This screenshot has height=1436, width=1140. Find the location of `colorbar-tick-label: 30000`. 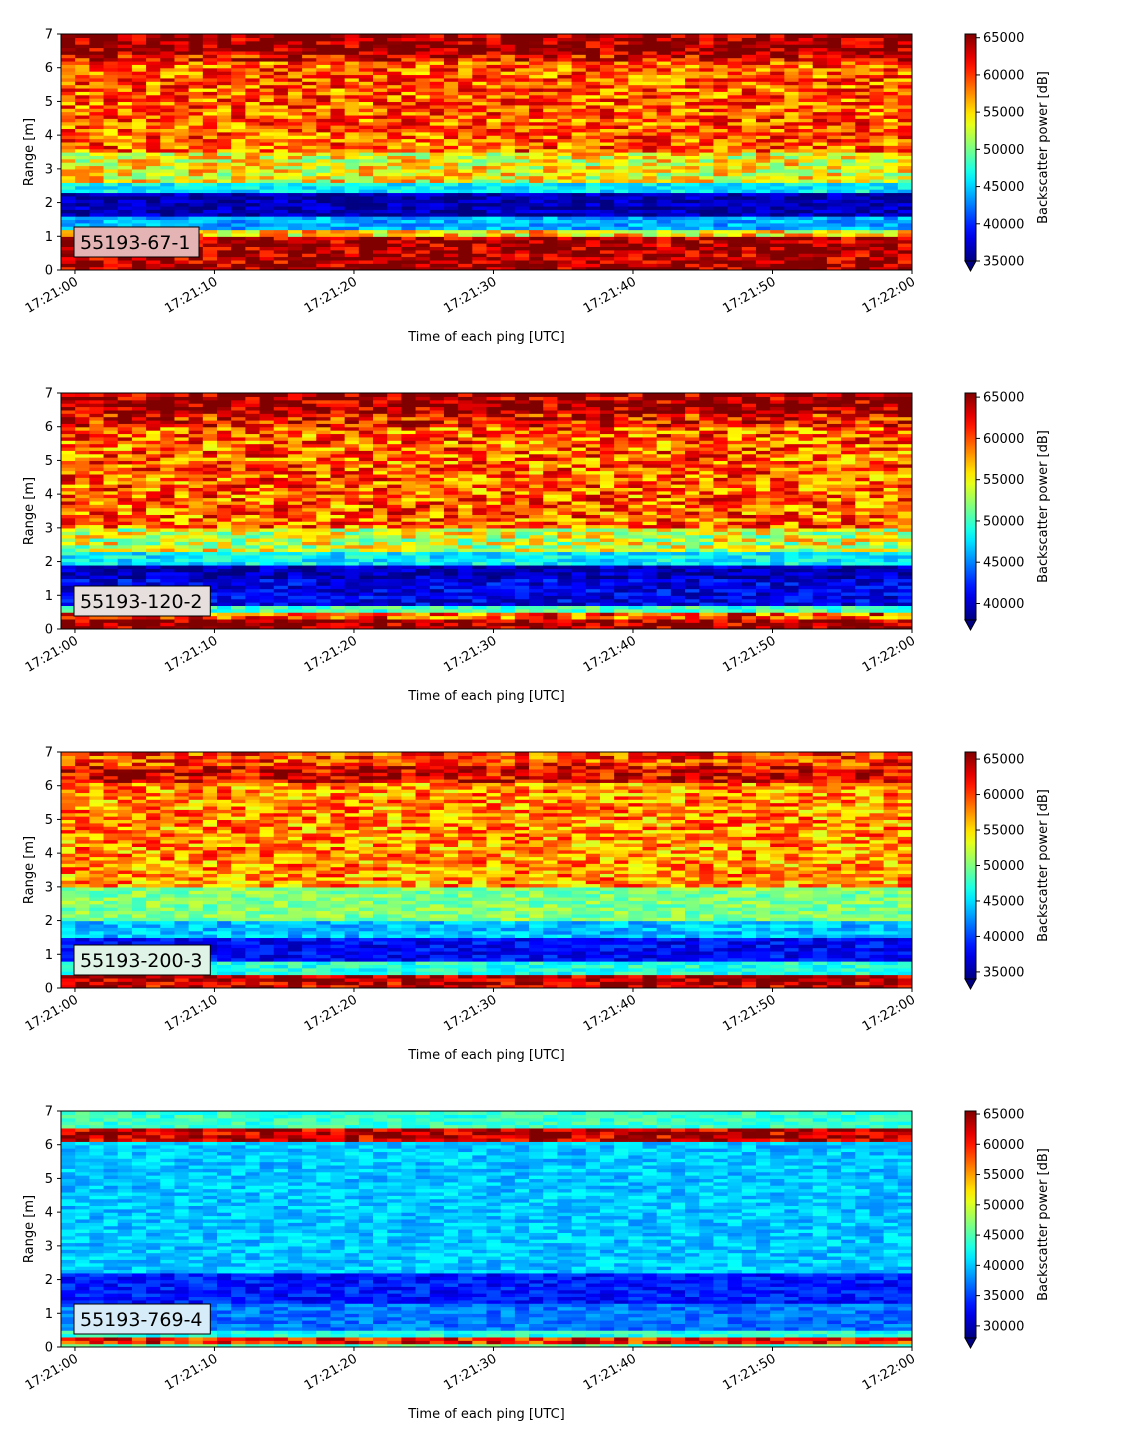

colorbar-tick-label: 30000 is located at coordinates (1003, 1326).